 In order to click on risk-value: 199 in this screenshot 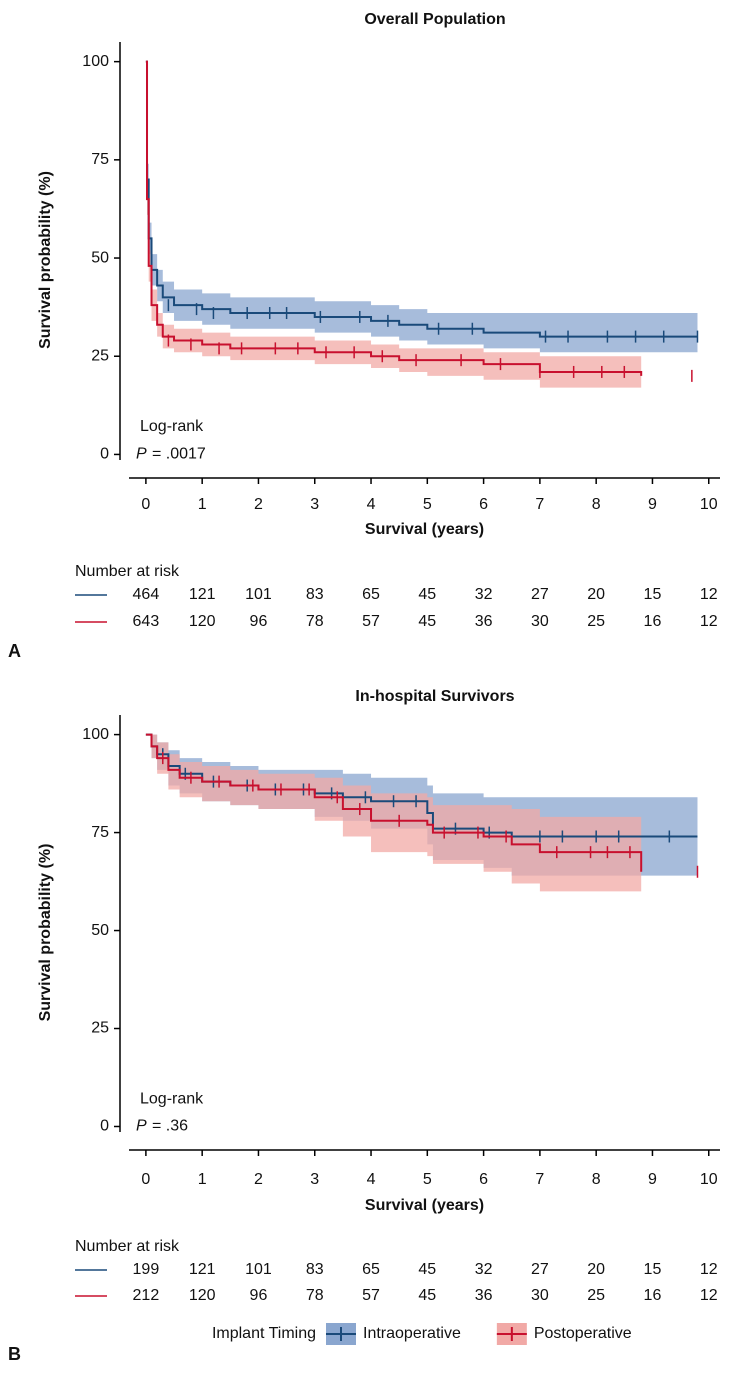, I will do `click(146, 1269)`.